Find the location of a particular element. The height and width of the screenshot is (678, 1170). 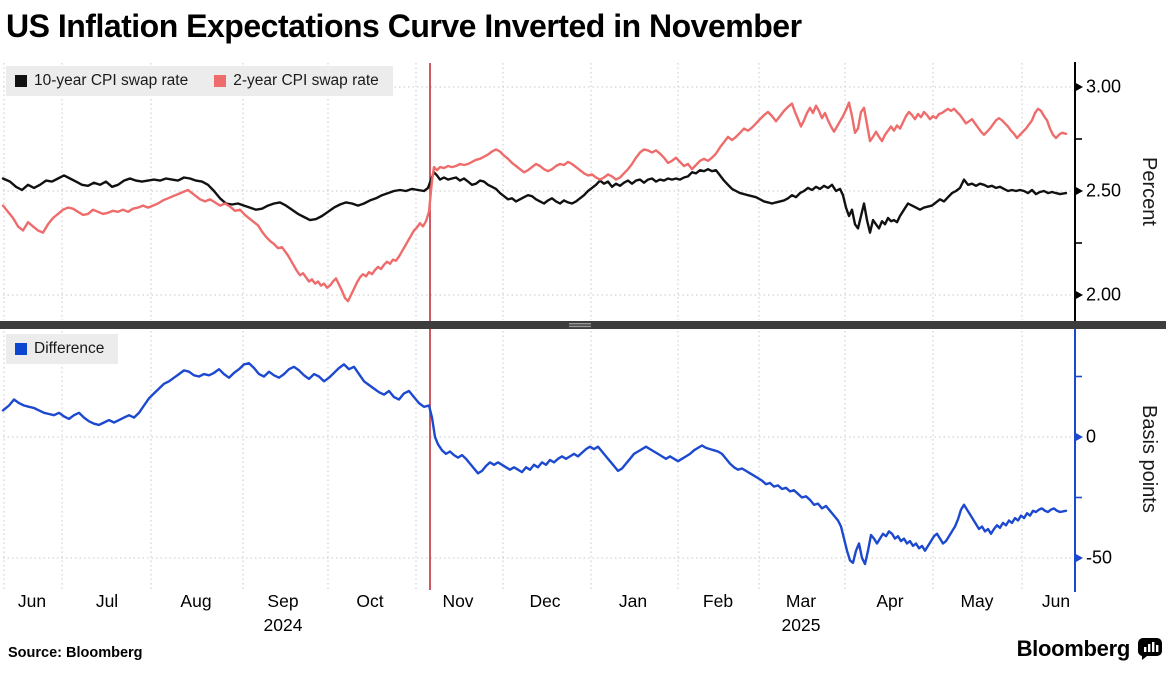

x-axis-label-jun-12: Jun is located at coordinates (1056, 601).